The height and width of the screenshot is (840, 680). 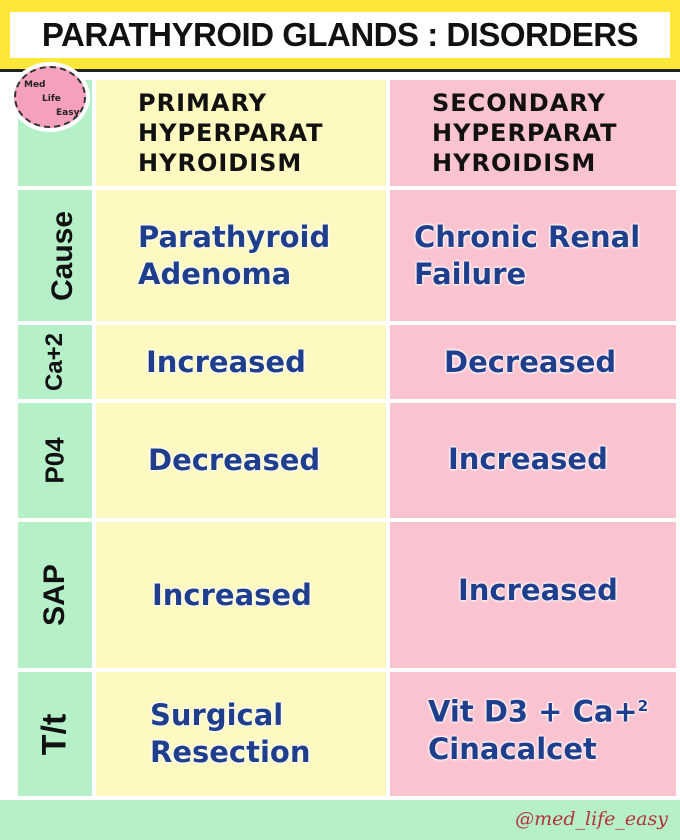 I want to click on col-header-line: SECONDARY, so click(x=519, y=103).